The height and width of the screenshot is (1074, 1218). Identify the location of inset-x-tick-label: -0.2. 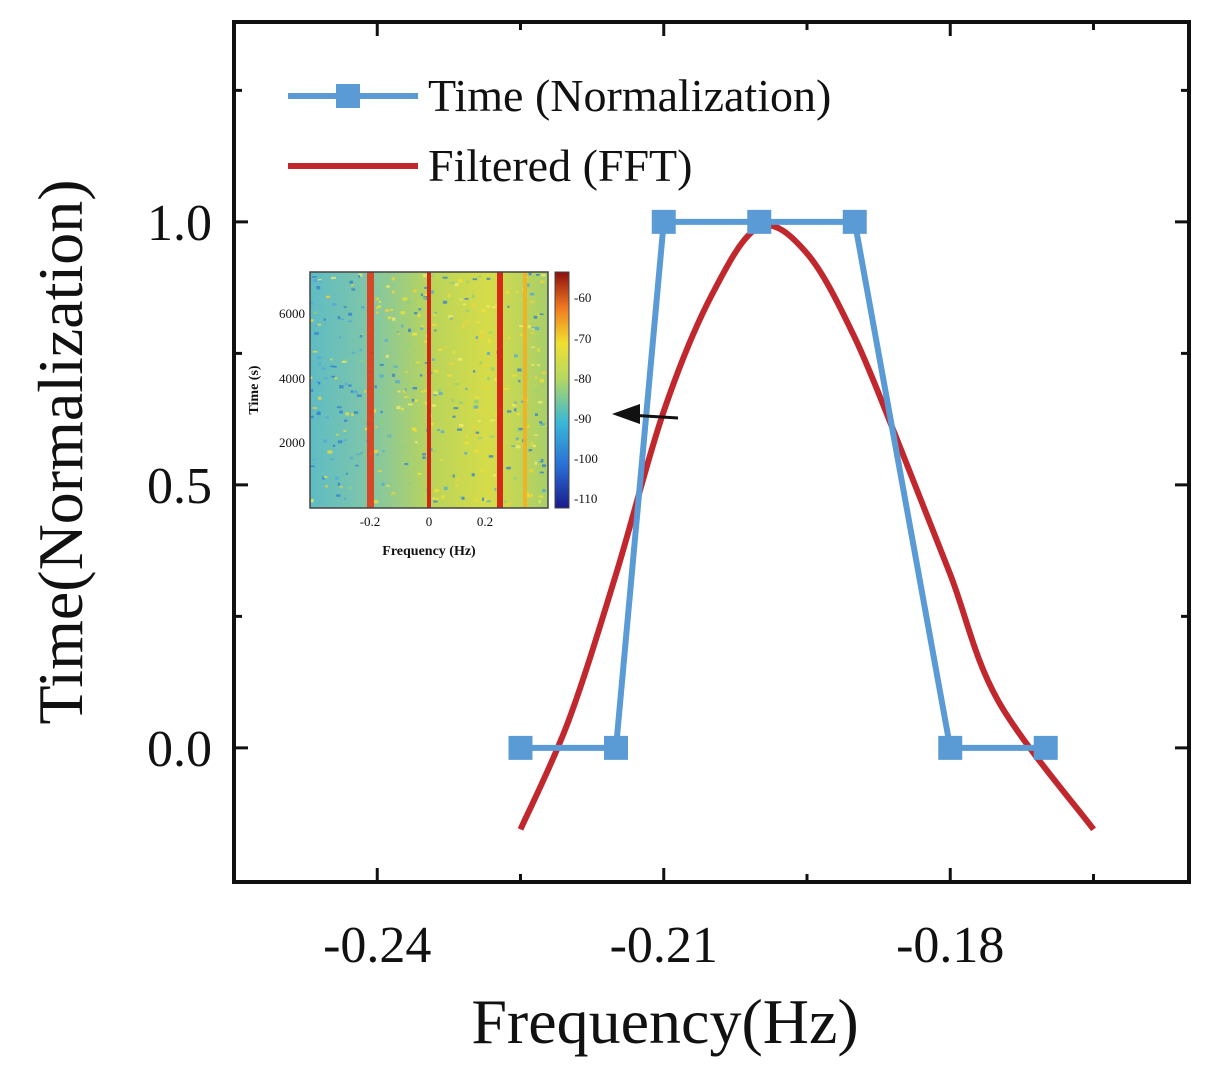
(370, 521).